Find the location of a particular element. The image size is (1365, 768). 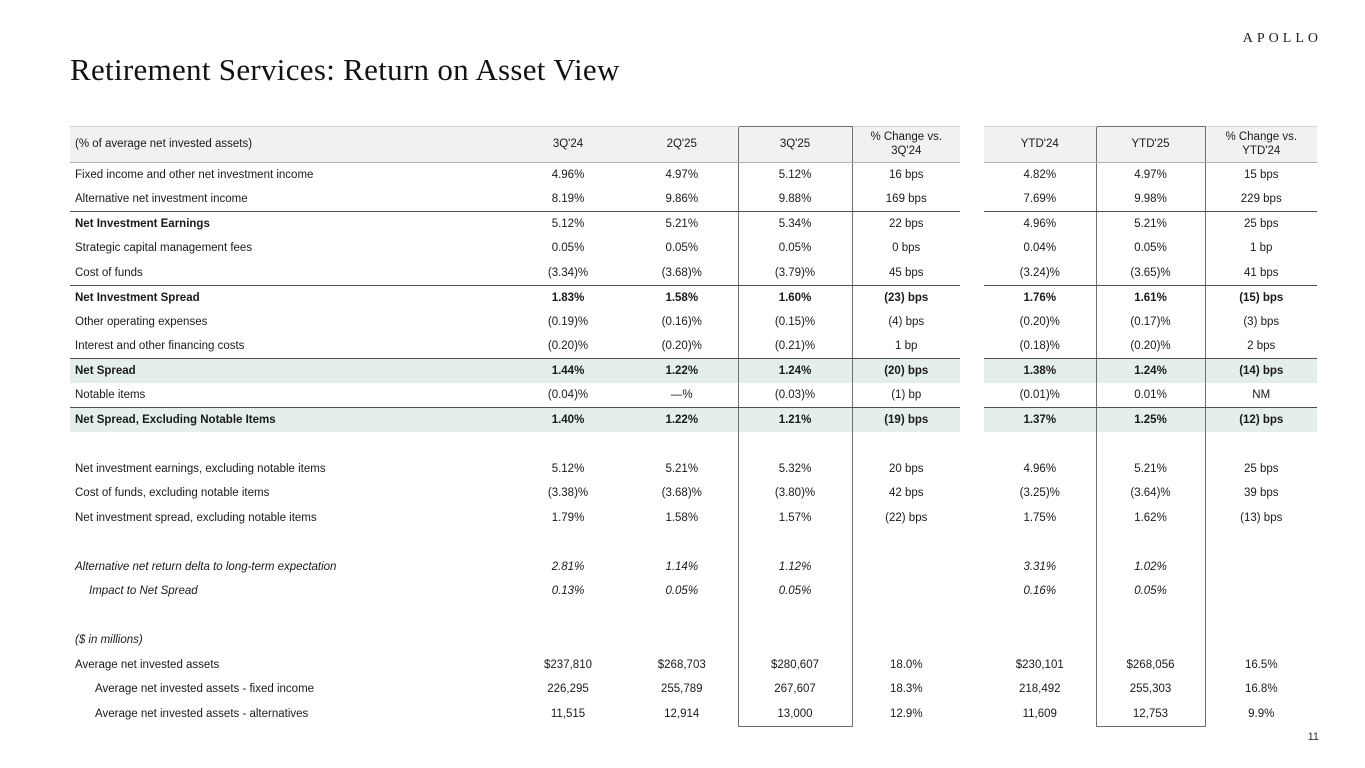

cell-value: 4.97% is located at coordinates (1150, 174).